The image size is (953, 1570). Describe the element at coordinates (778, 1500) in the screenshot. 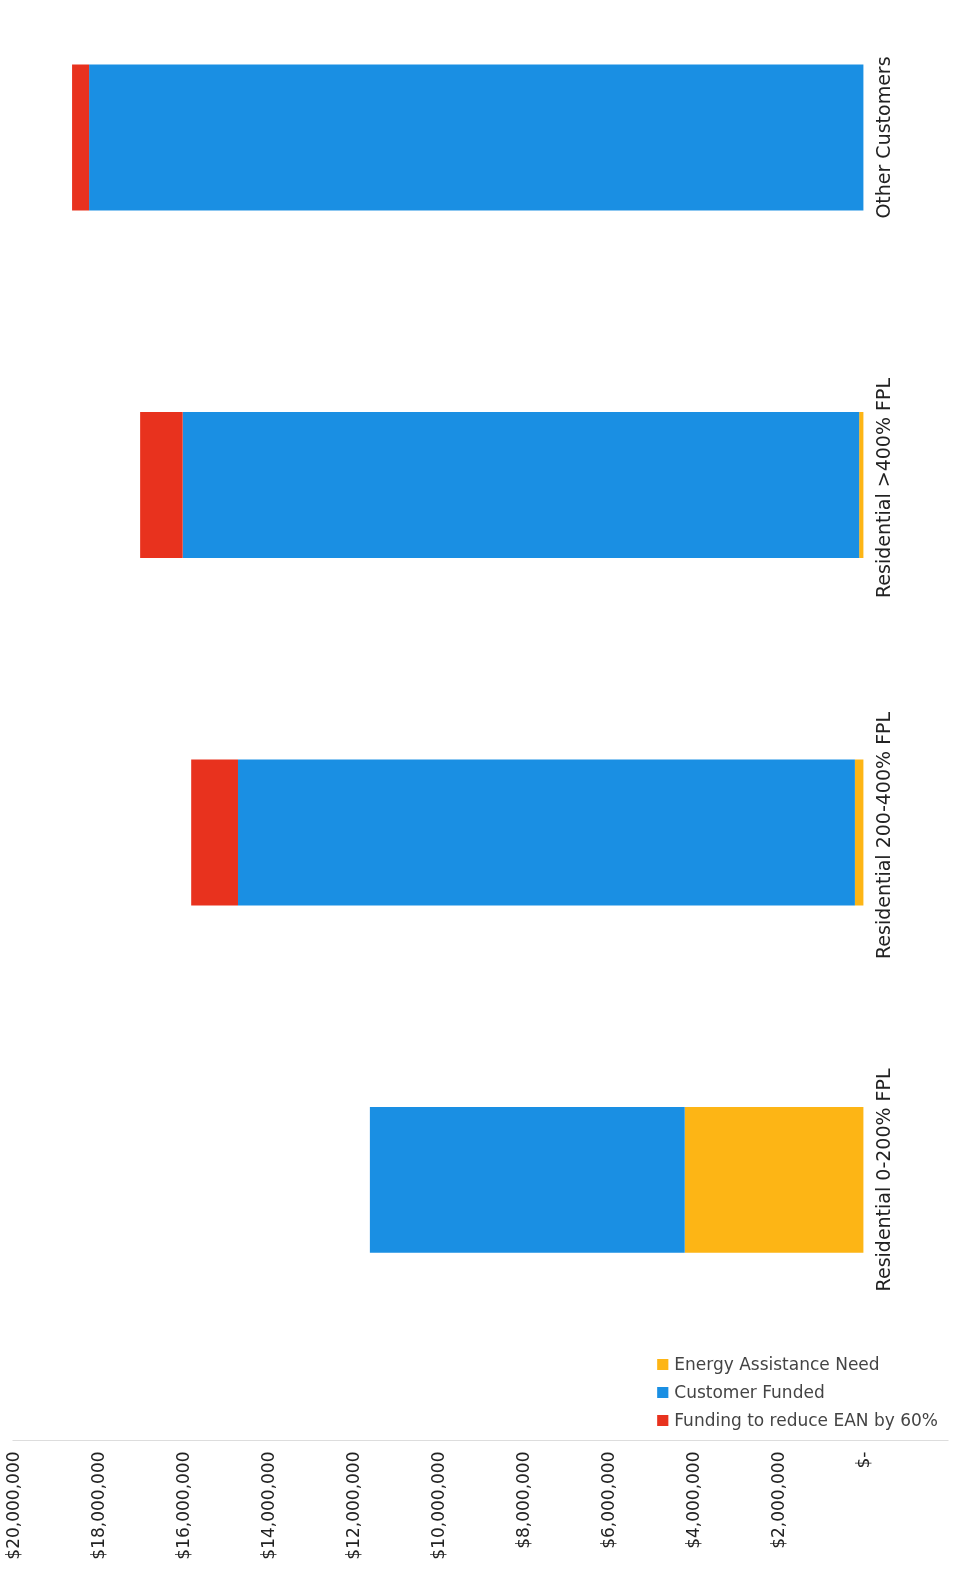

I see `x-tick-label: $2,000,000` at that location.